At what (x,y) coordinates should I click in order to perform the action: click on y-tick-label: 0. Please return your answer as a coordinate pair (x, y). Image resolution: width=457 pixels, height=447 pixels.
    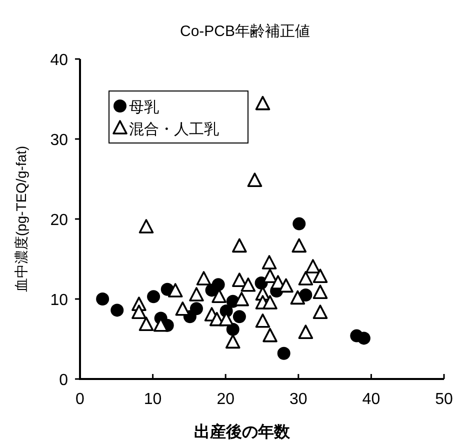
    Looking at the image, I should click on (63, 380).